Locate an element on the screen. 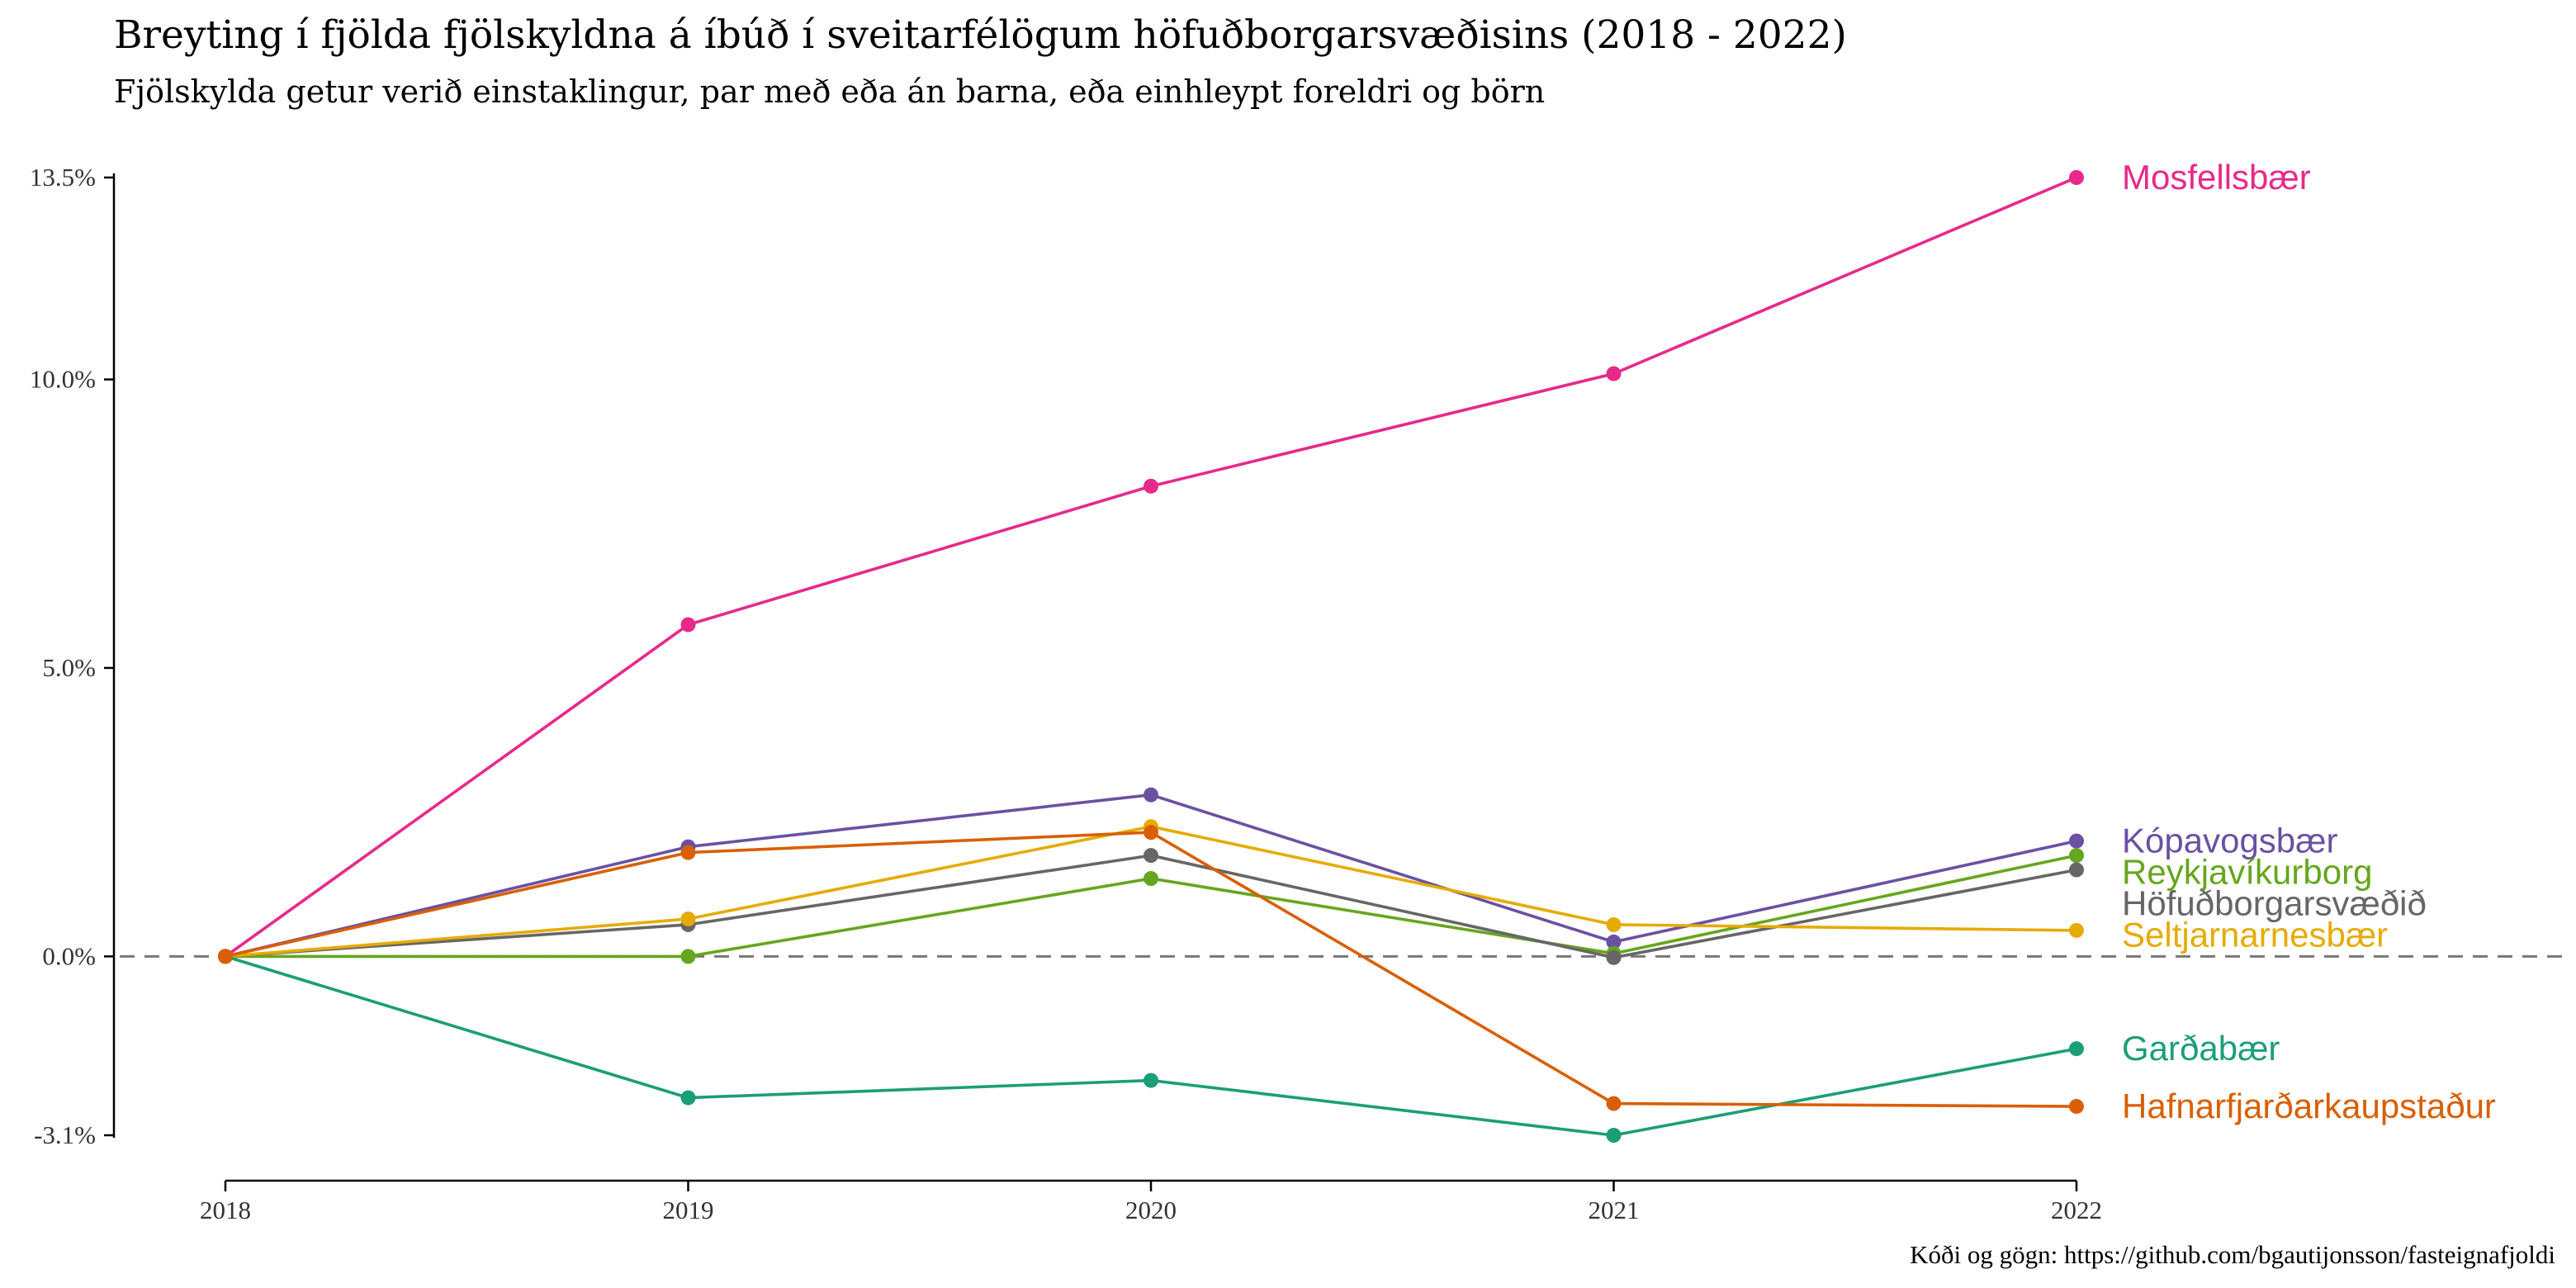 The image size is (2576, 1288). series-Garðabær is located at coordinates (1151, 1046).